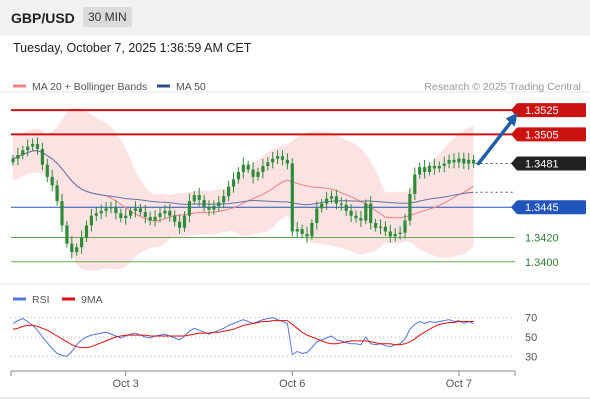 This screenshot has width=590, height=400. I want to click on level-label: 1.3481, so click(542, 165).